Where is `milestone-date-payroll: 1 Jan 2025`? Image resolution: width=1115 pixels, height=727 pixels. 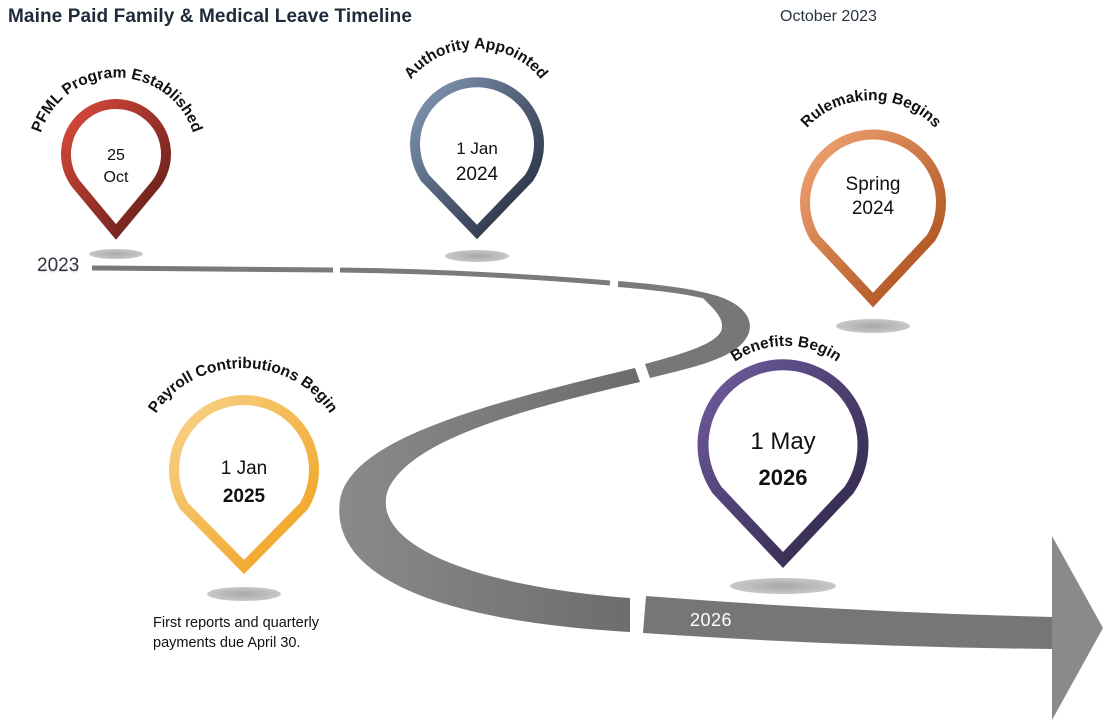
milestone-date-payroll: 1 Jan 2025 is located at coordinates (244, 482).